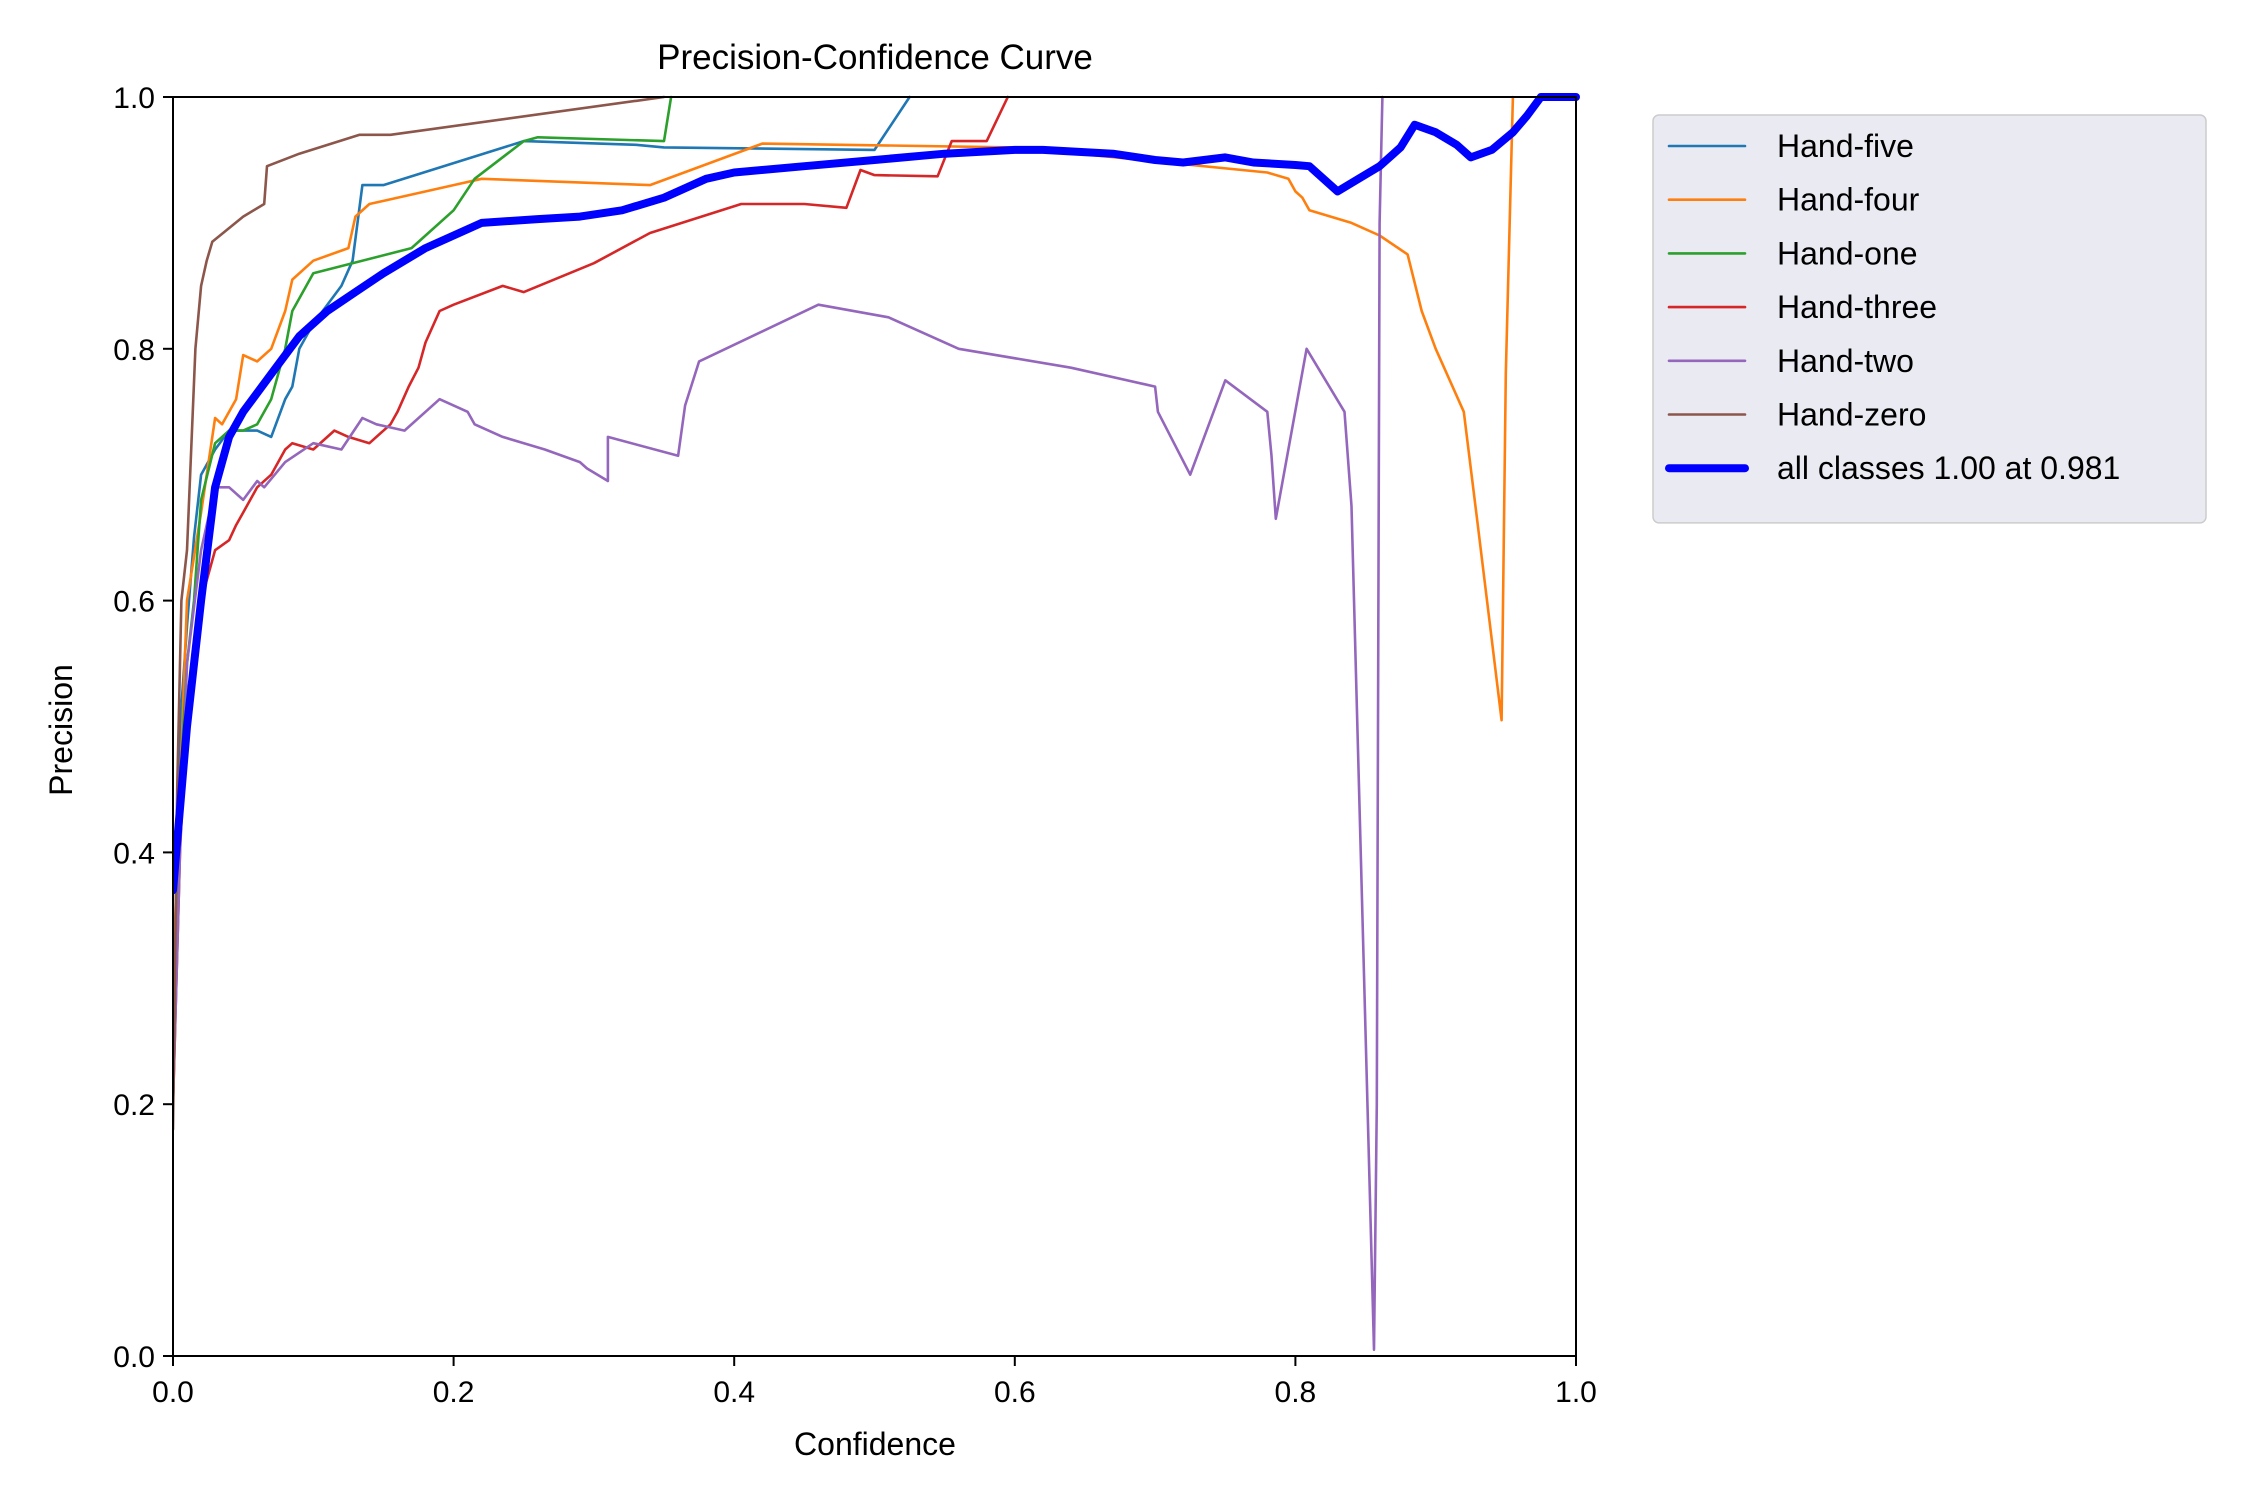  Describe the element at coordinates (1848, 200) in the screenshot. I see `legend-entry-label: Hand-four` at that location.